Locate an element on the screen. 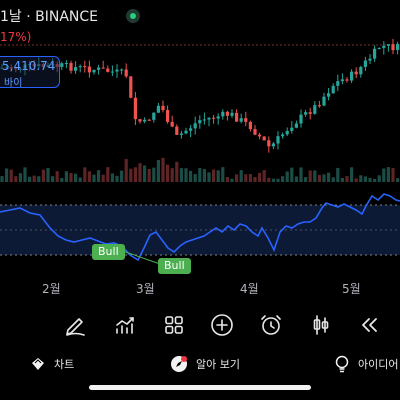  nav-item-label: 알아 보기 is located at coordinates (218, 364).